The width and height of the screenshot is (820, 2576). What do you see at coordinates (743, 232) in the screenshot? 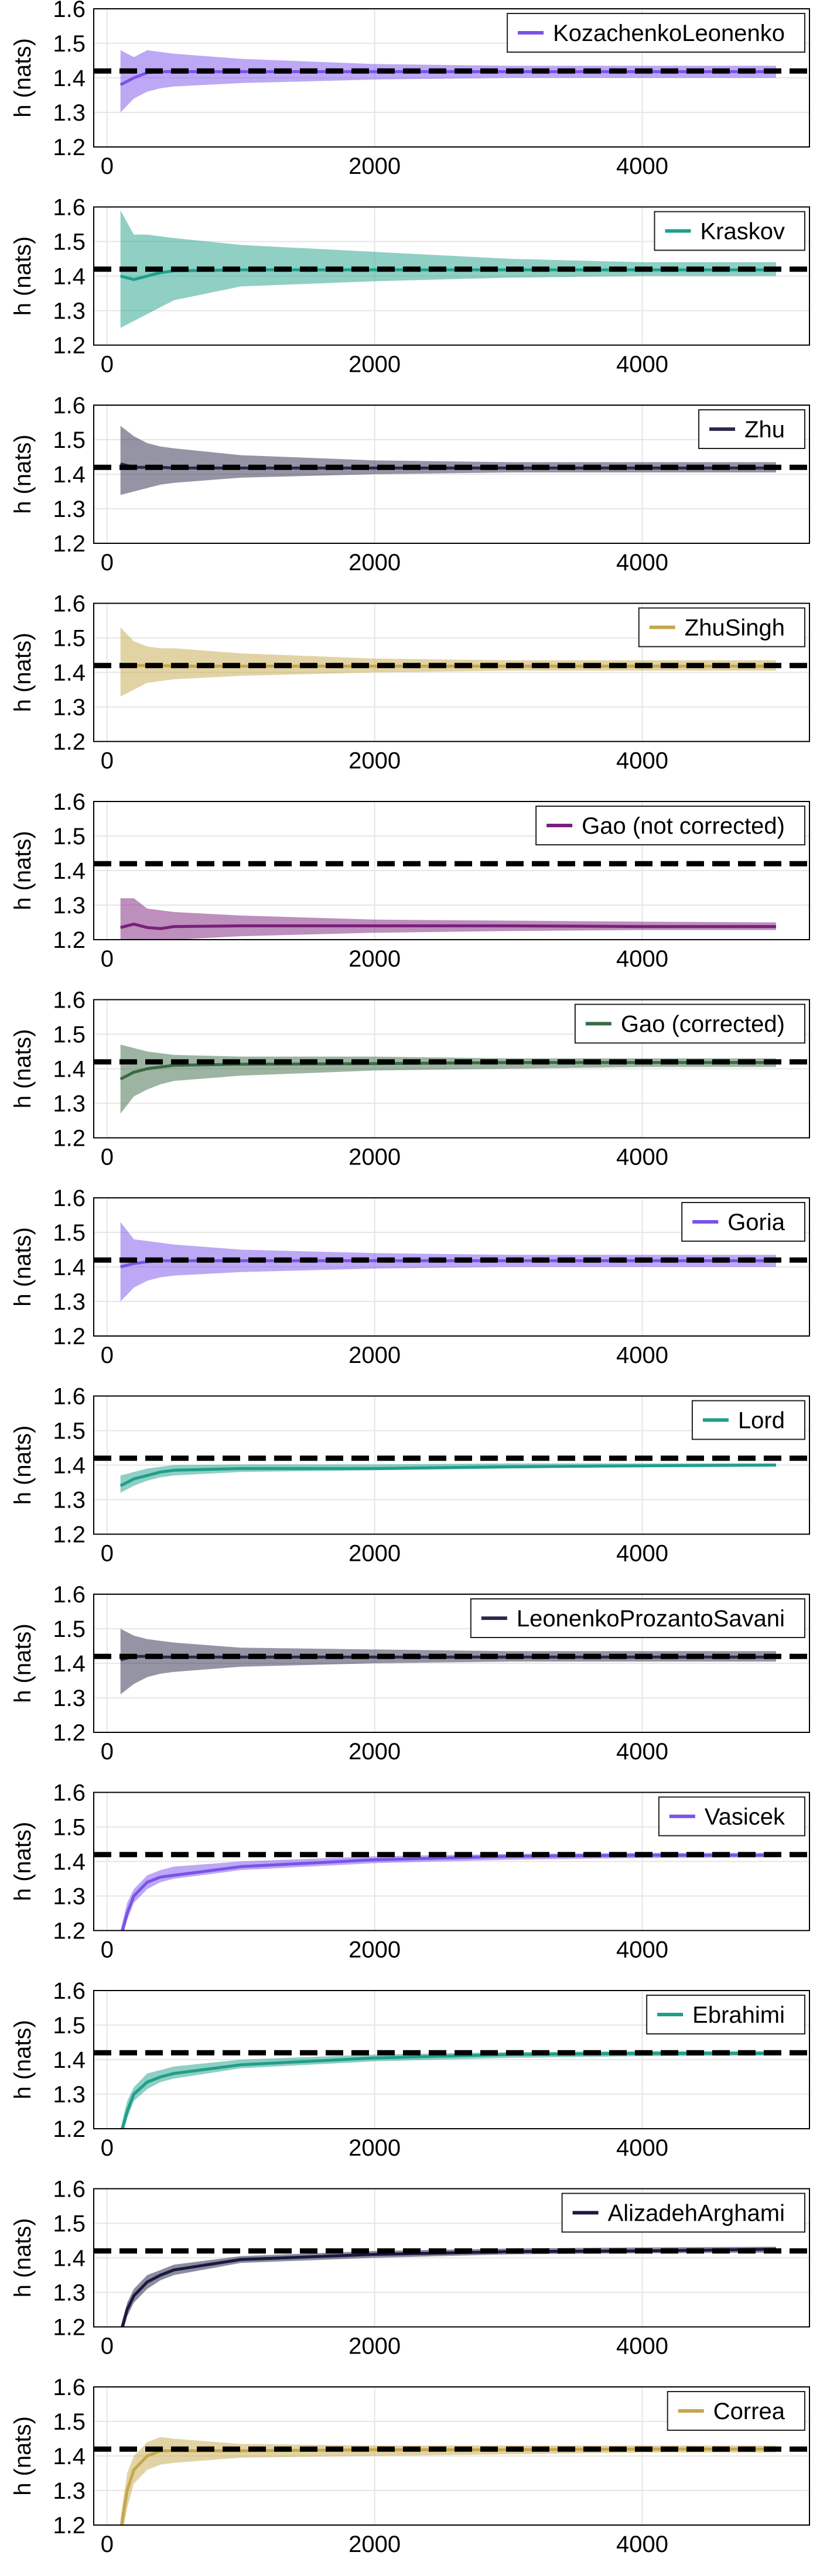
I see `legend-label: Kraskov` at bounding box center [743, 232].